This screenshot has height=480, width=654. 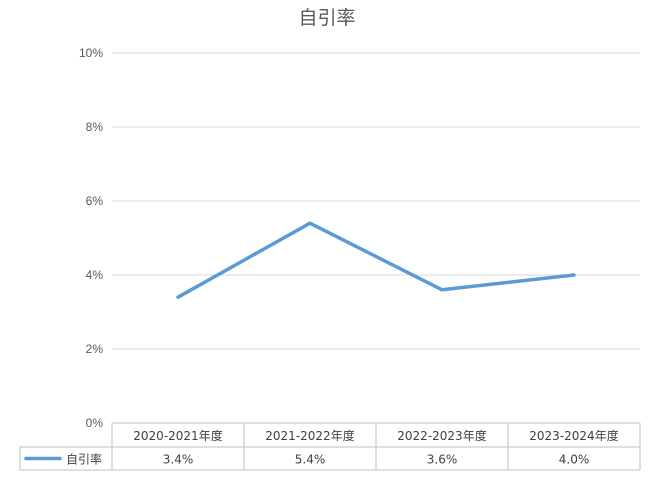 I want to click on chart-title: 自引率, so click(x=326, y=18).